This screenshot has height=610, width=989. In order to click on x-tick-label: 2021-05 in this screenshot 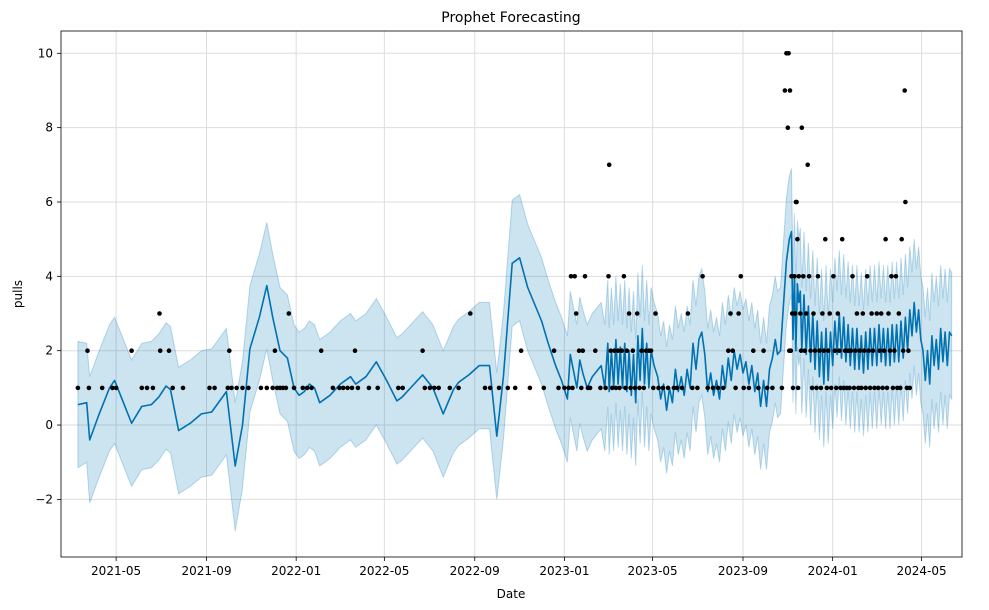, I will do `click(116, 571)`.